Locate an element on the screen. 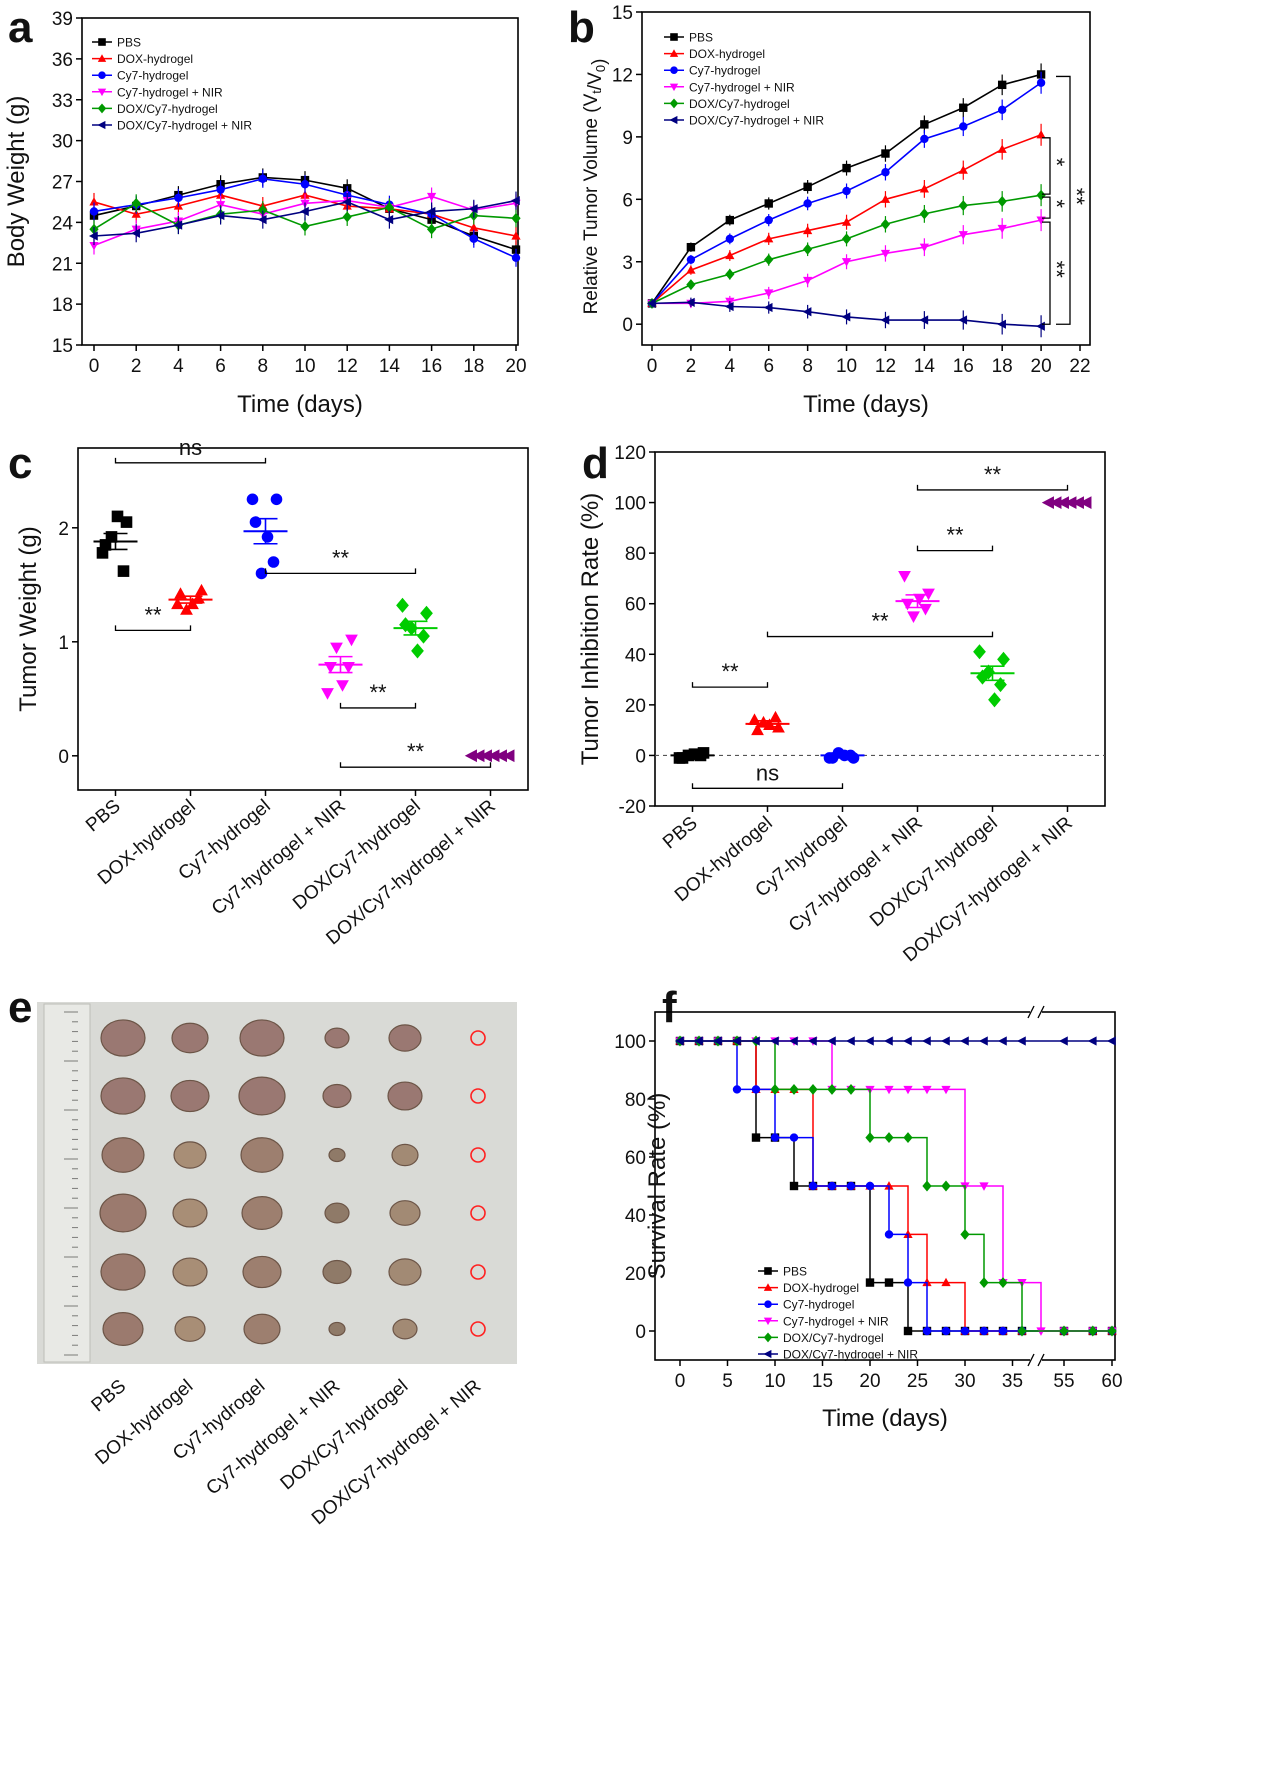  b-legend-label: PBS is located at coordinates (701, 38).